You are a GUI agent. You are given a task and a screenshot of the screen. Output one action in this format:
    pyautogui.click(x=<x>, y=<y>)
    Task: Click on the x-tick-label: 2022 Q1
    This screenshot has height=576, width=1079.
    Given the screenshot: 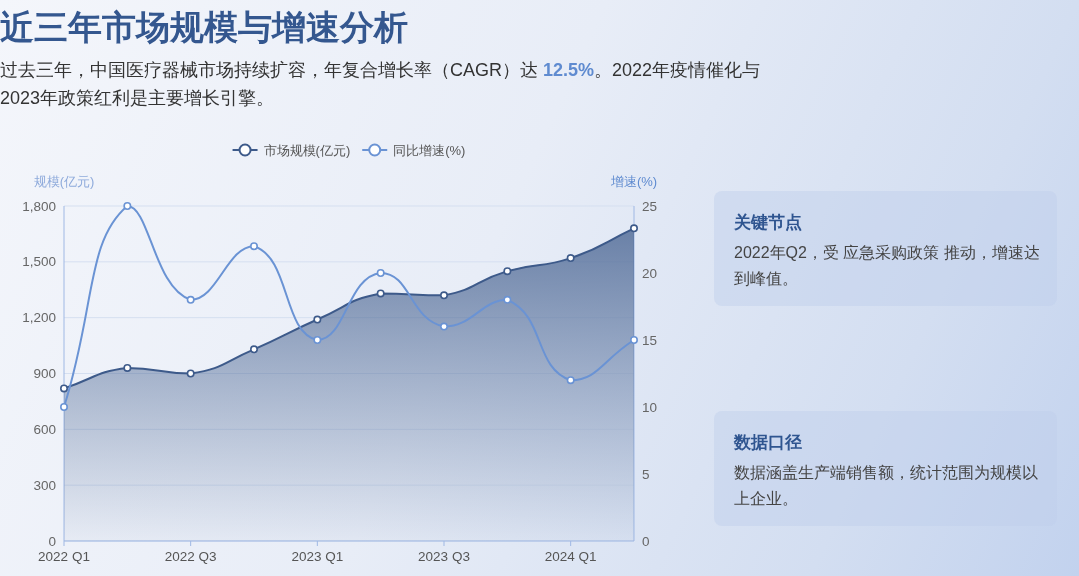 What is the action you would take?
    pyautogui.click(x=64, y=556)
    